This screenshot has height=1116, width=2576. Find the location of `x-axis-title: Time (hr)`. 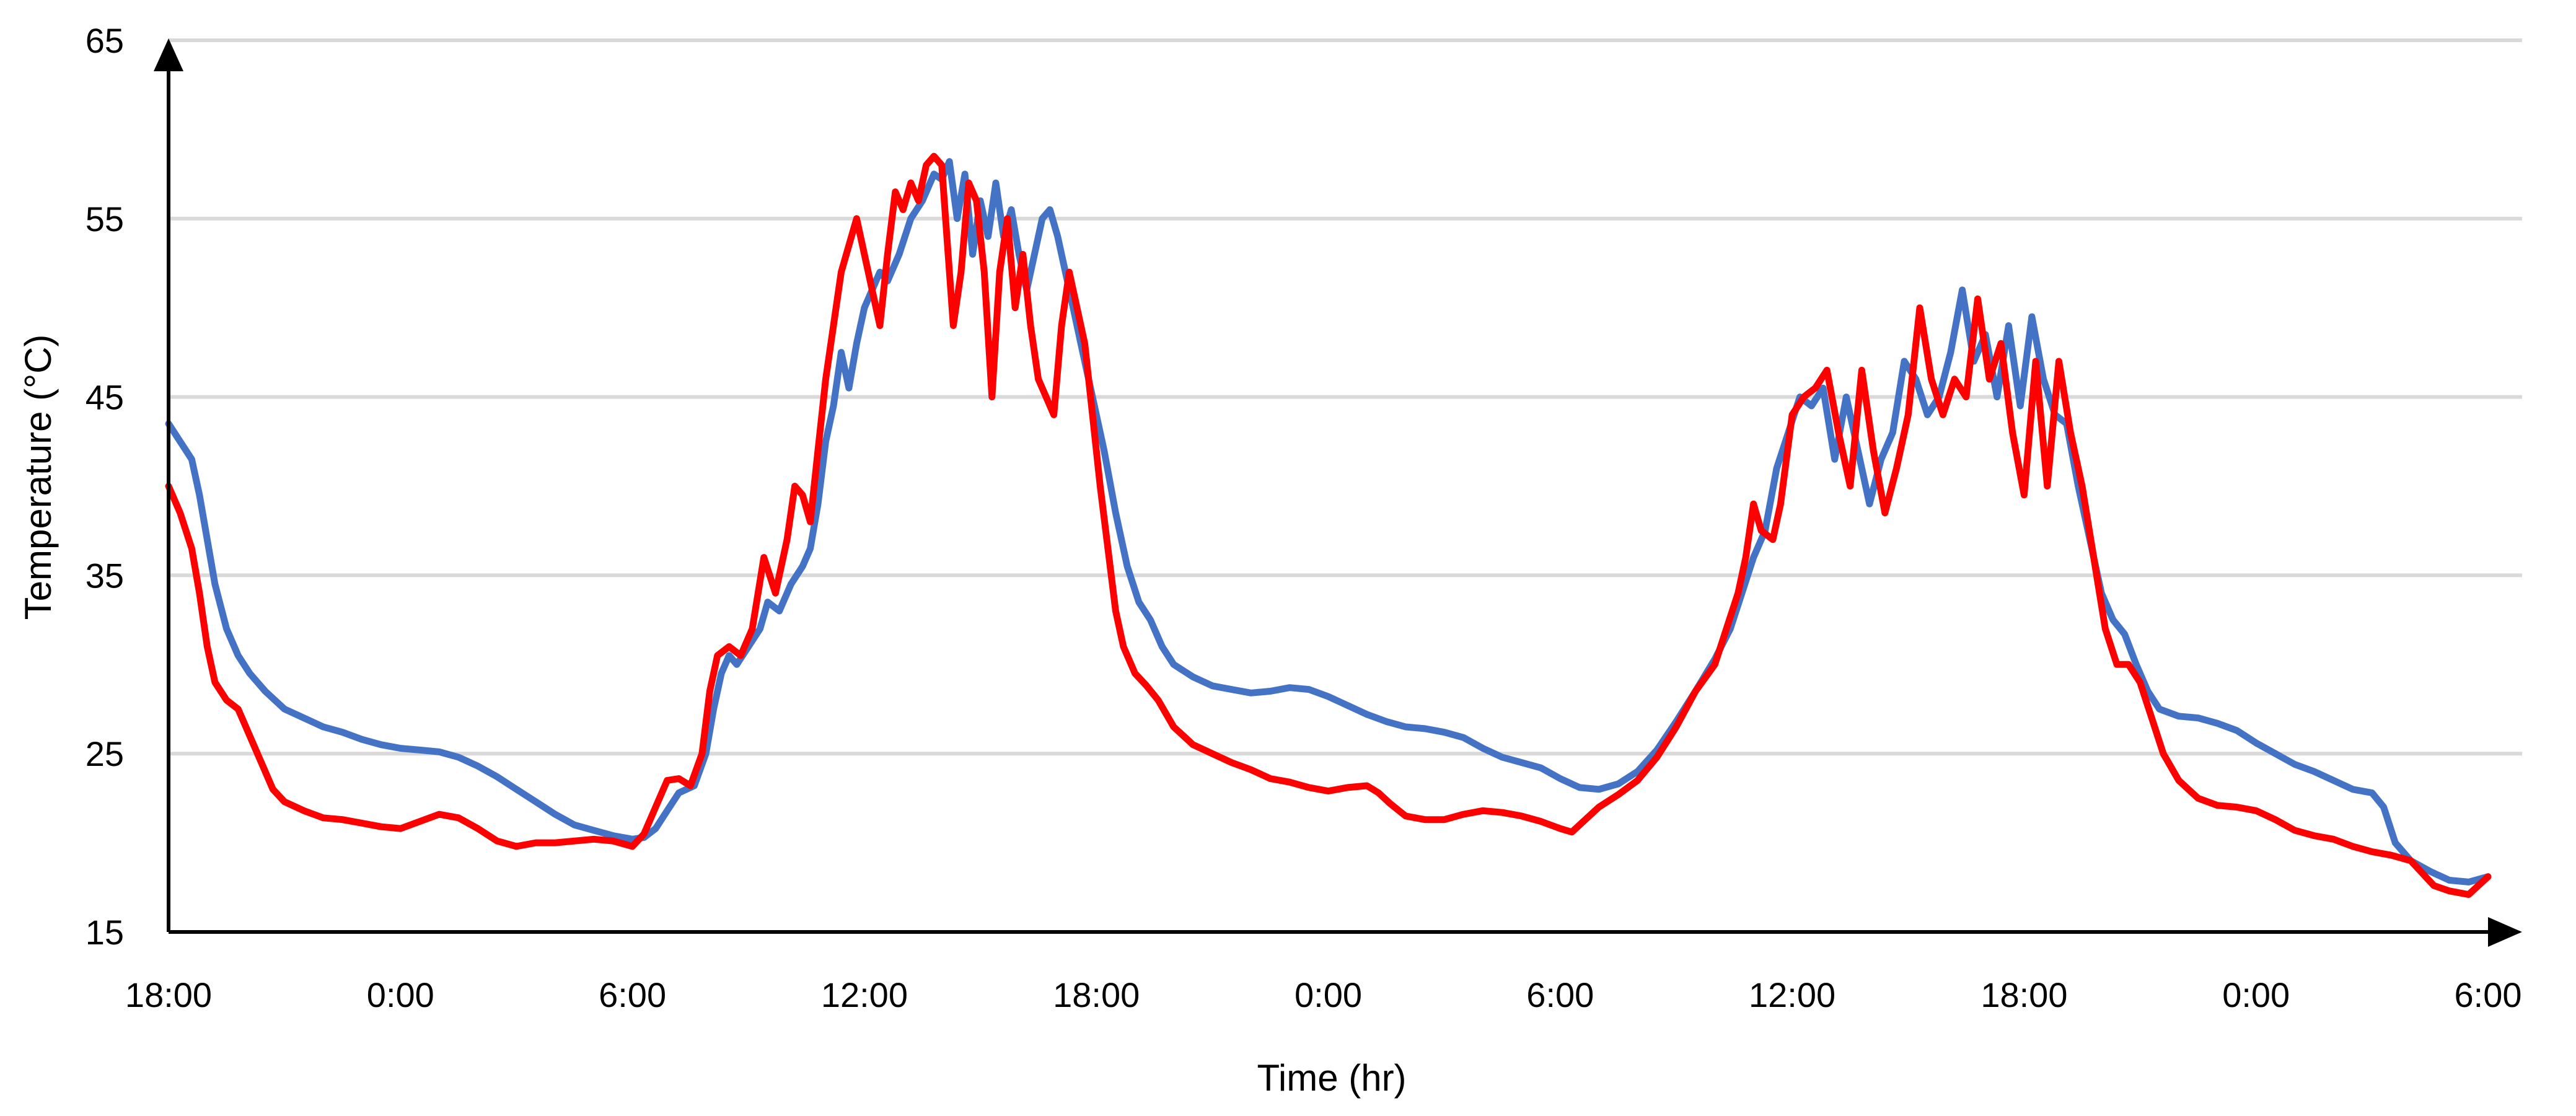

x-axis-title: Time (hr) is located at coordinates (1332, 1078).